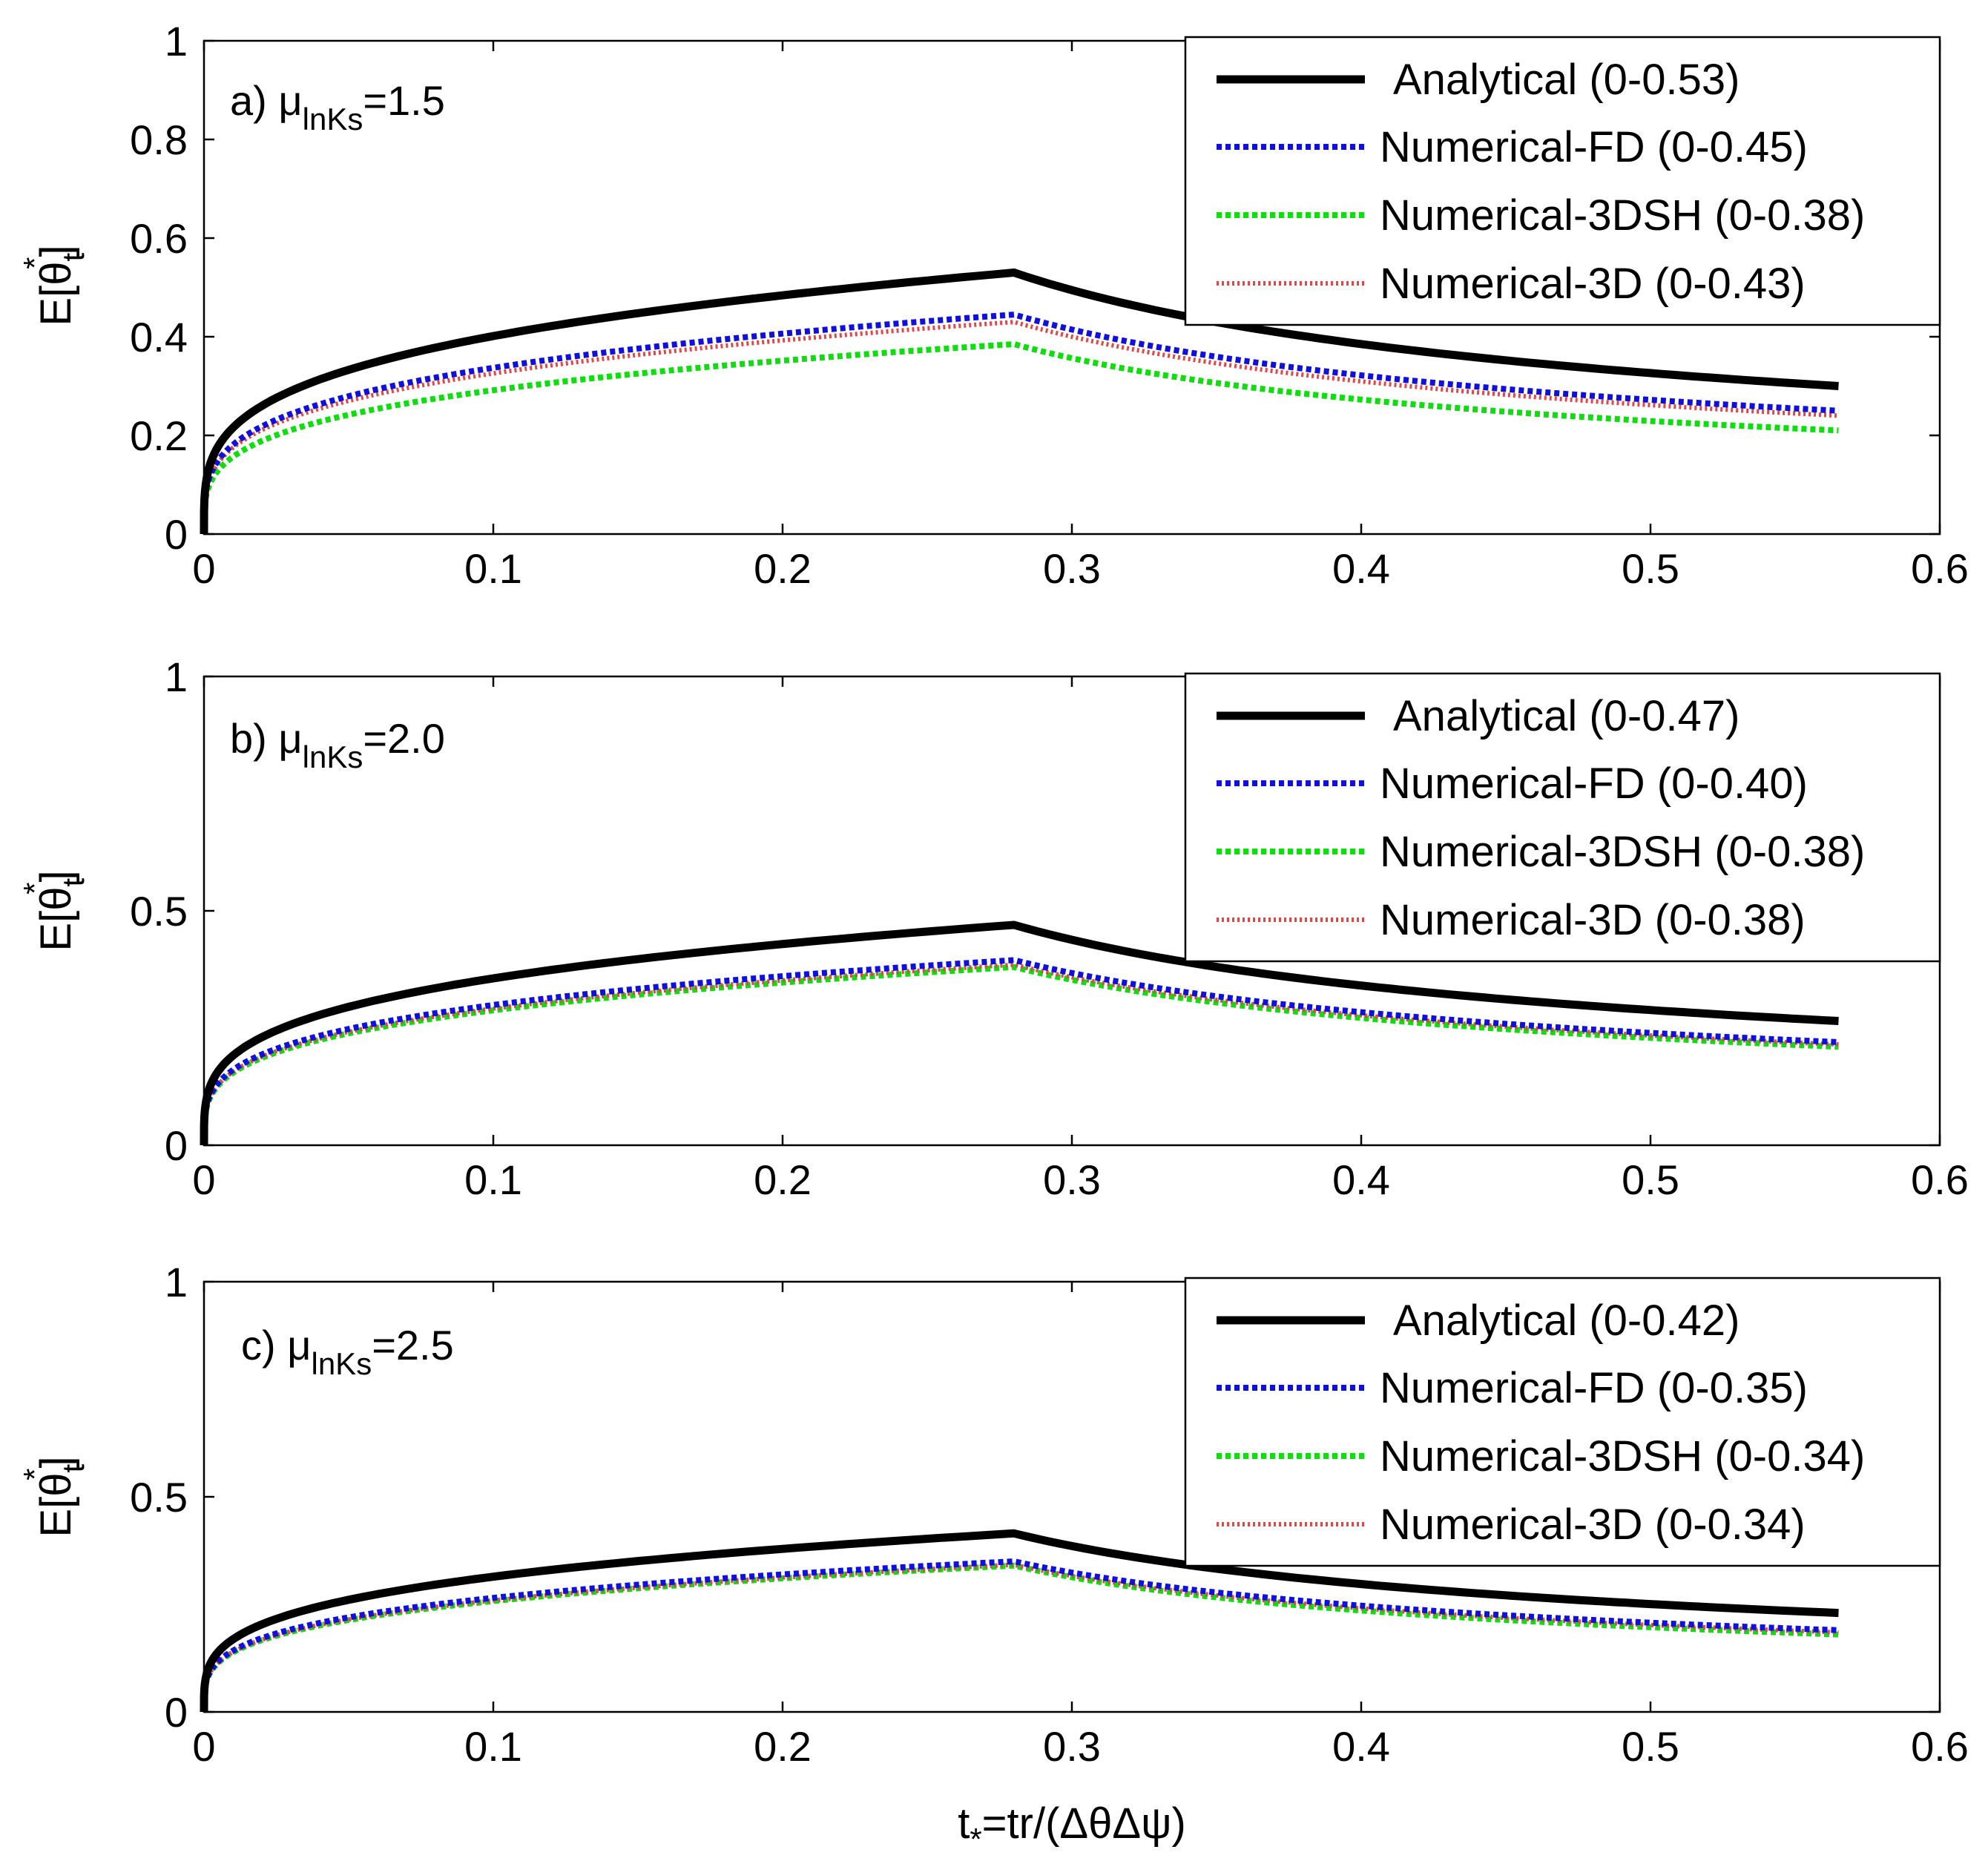 The width and height of the screenshot is (1988, 1861). What do you see at coordinates (1623, 1456) in the screenshot?
I see `legend-entry-numerical-3dsh: Numerical-3DSH (0-0.34)` at bounding box center [1623, 1456].